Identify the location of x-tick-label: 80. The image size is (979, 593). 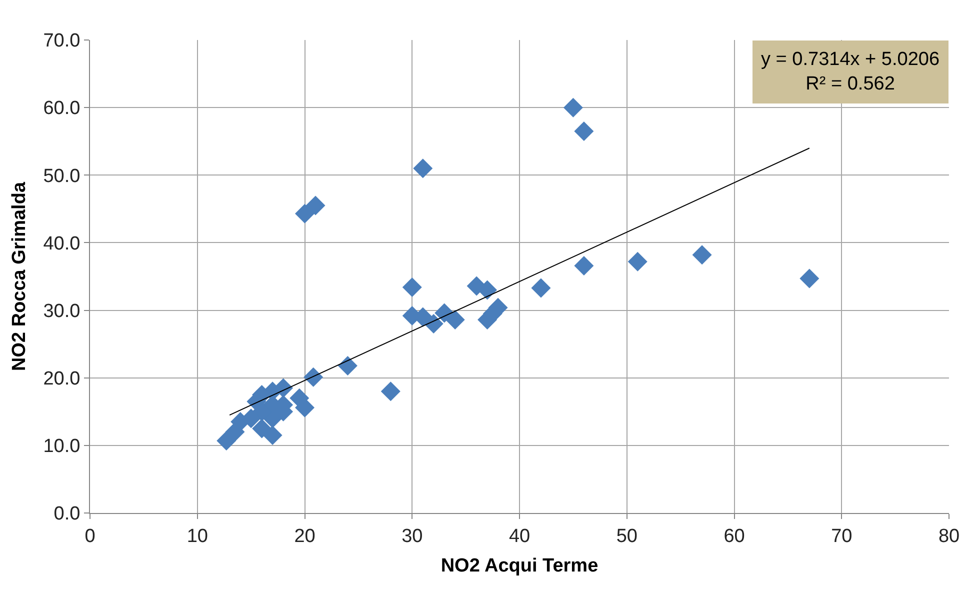
(949, 536).